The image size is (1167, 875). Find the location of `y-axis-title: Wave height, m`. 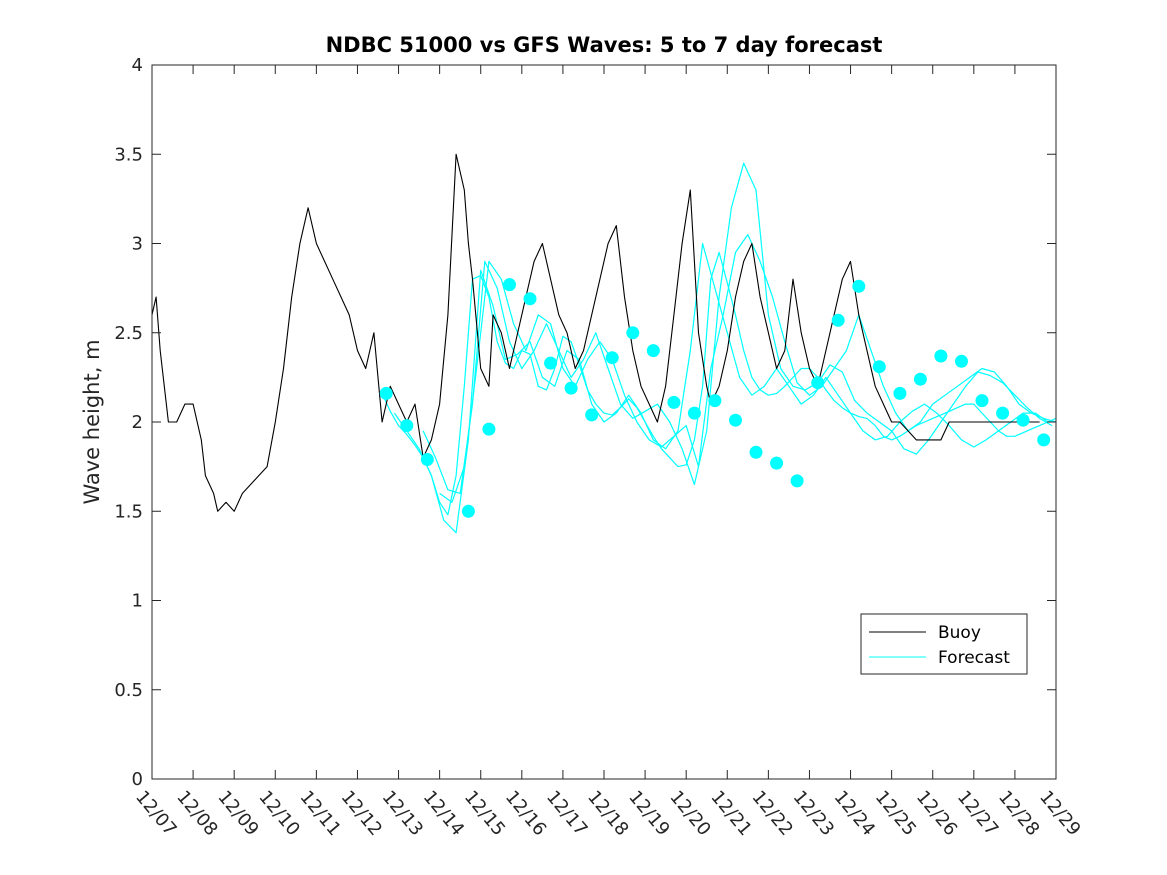

y-axis-title: Wave height, m is located at coordinates (92, 421).